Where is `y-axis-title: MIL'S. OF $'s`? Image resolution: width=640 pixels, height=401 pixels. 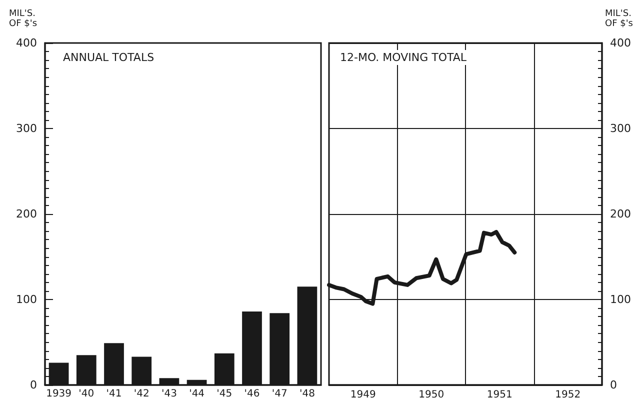 y-axis-title: MIL'S. OF $'s is located at coordinates (23, 19).